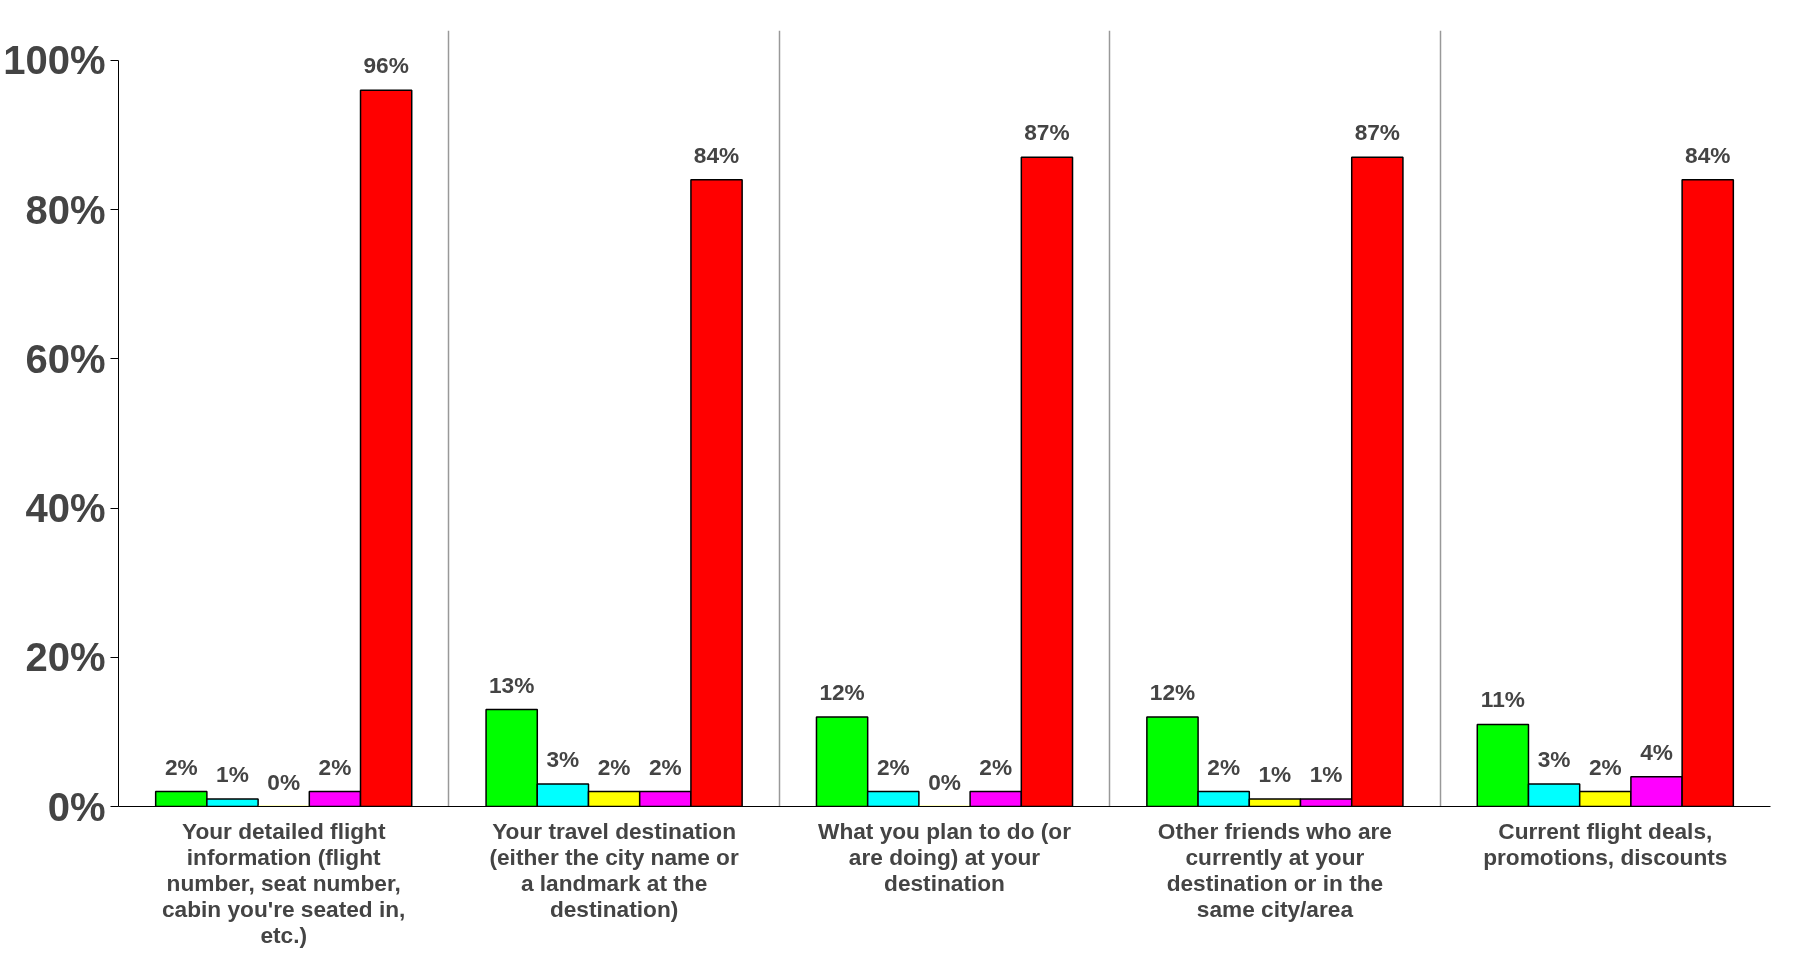 The width and height of the screenshot is (1817, 967). What do you see at coordinates (1656, 751) in the screenshot?
I see `data-label: 4%` at bounding box center [1656, 751].